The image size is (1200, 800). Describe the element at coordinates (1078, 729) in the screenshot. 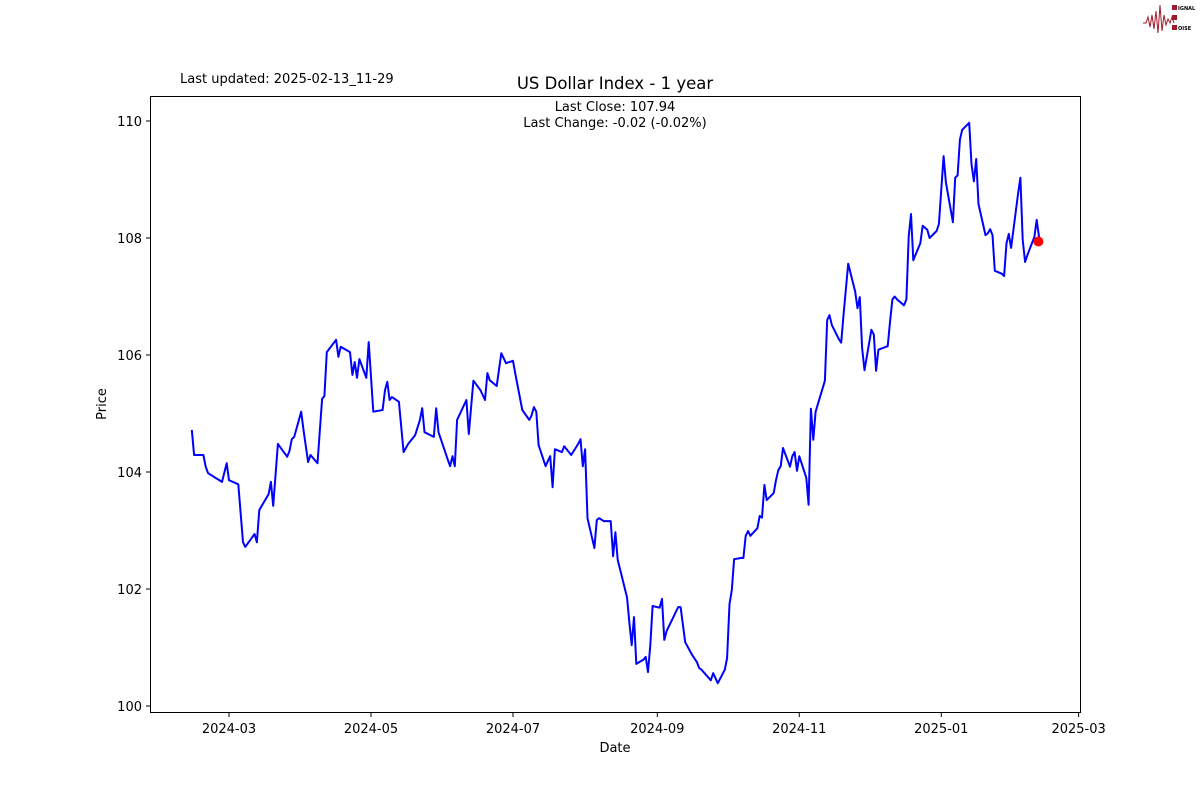

I see `x-tick-label: 2025-03` at that location.